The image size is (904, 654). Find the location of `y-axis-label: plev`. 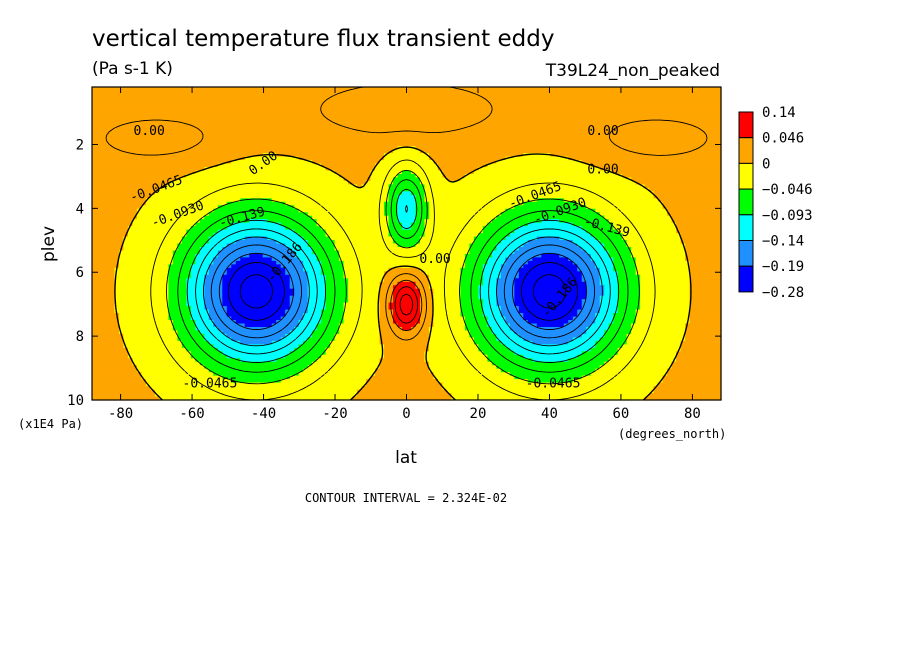

y-axis-label: plev is located at coordinates (49, 244).